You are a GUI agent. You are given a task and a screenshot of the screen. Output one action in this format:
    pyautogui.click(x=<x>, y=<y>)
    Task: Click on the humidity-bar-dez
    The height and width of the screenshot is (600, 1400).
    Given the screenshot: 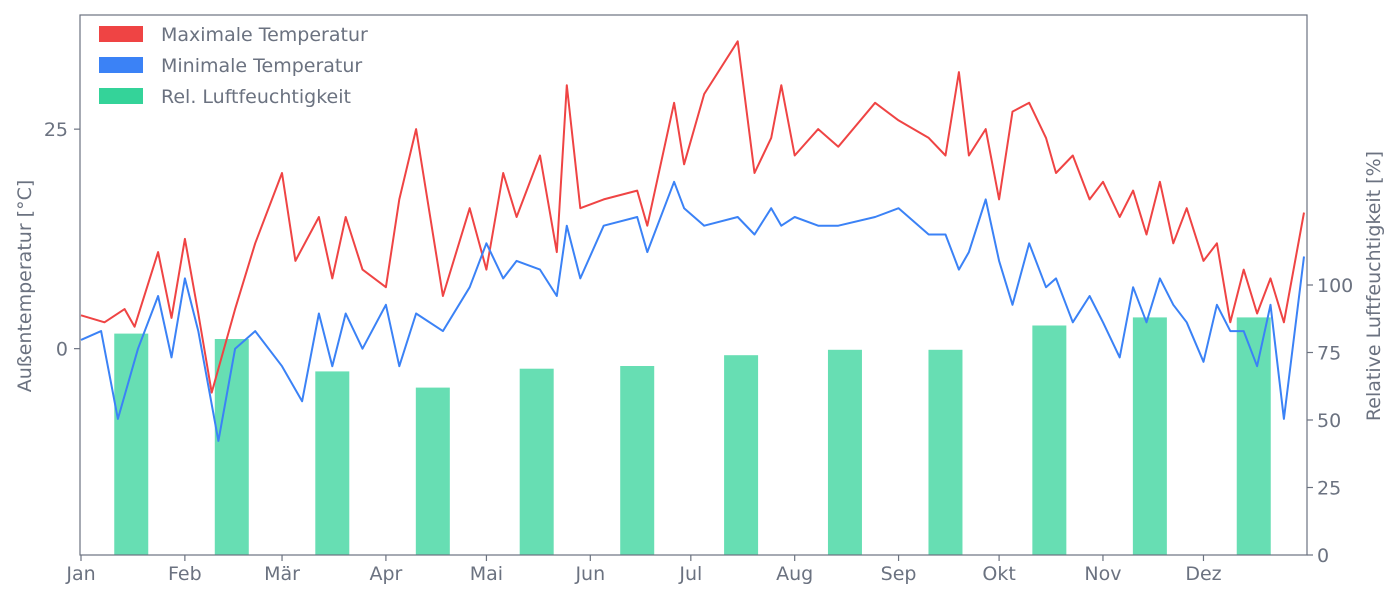 What is the action you would take?
    pyautogui.click(x=1253, y=436)
    